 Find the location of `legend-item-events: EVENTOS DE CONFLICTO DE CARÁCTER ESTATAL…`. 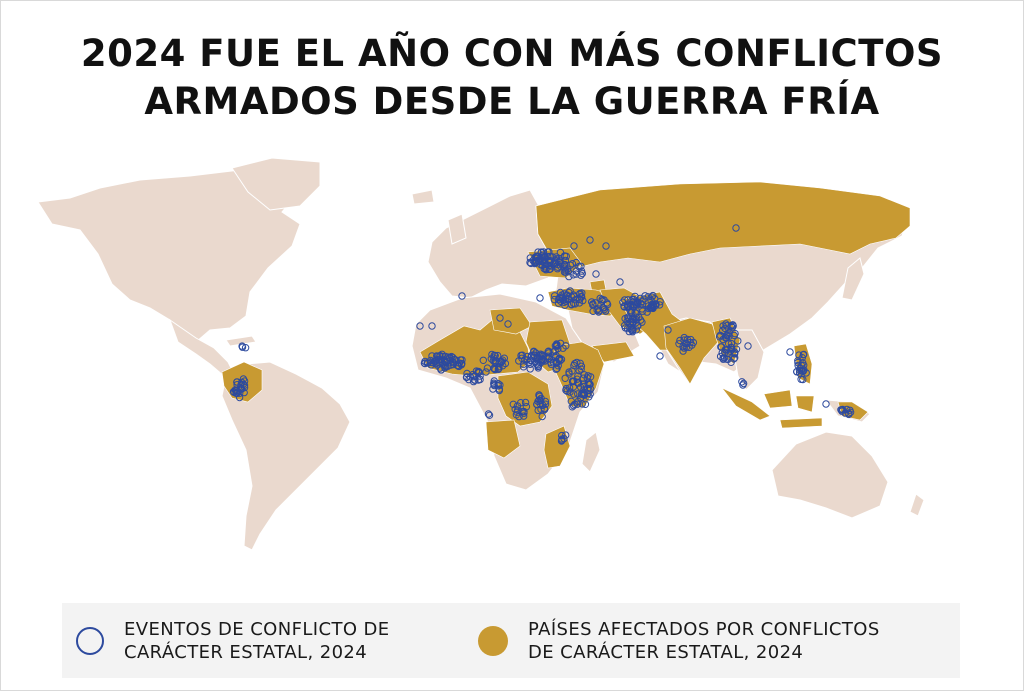

legend-item-events: EVENTOS DE CONFLICTO DE CARÁCTER ESTATAL… is located at coordinates (233, 640).